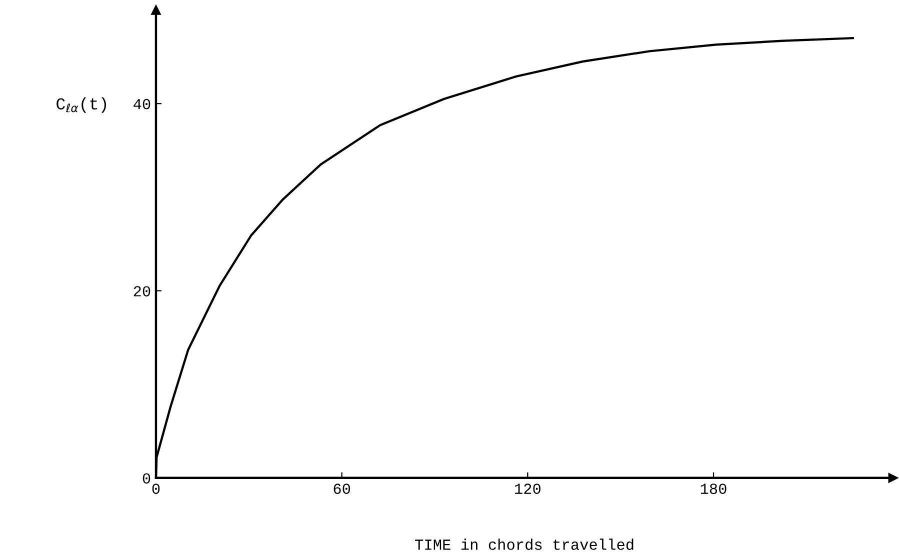 This screenshot has height=557, width=899. What do you see at coordinates (142, 291) in the screenshot?
I see `y-tick-label: 20` at bounding box center [142, 291].